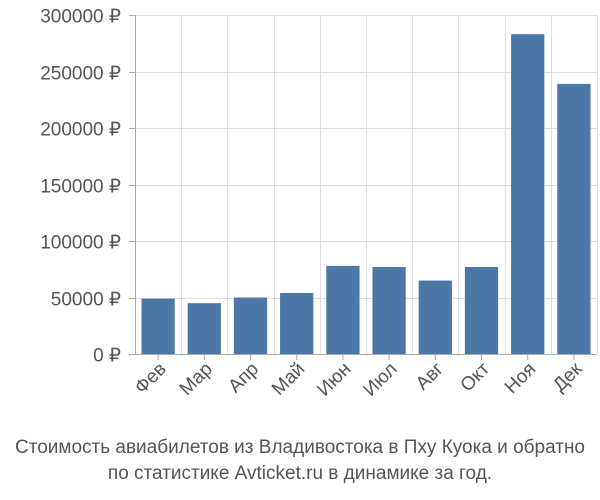 This screenshot has height=500, width=600. What do you see at coordinates (80, 130) in the screenshot?
I see `y-tick-label: 200000 ₽` at bounding box center [80, 130].